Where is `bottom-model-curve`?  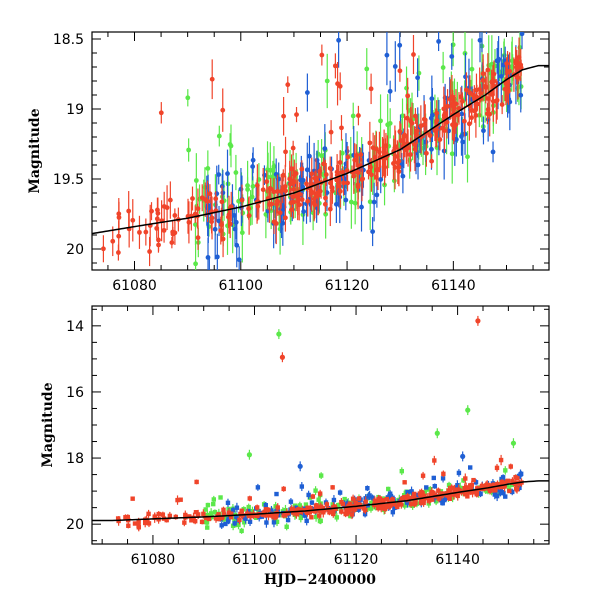
bottom-model-curve is located at coordinates (320, 501).